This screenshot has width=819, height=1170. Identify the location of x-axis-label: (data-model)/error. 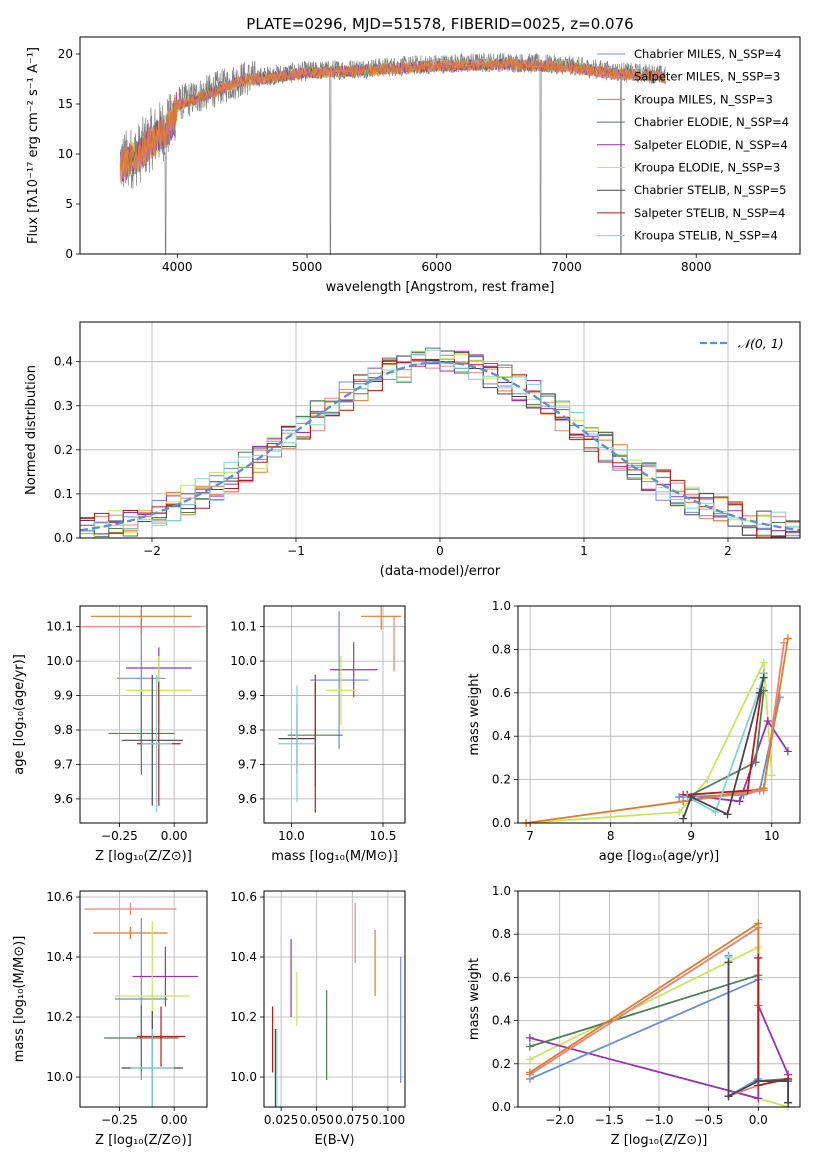
(440, 571).